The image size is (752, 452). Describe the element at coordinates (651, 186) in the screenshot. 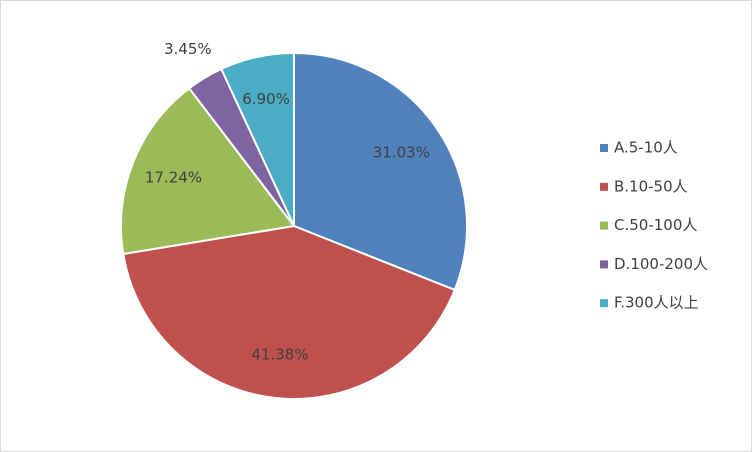

I see `legend-label: B.10-50人` at that location.